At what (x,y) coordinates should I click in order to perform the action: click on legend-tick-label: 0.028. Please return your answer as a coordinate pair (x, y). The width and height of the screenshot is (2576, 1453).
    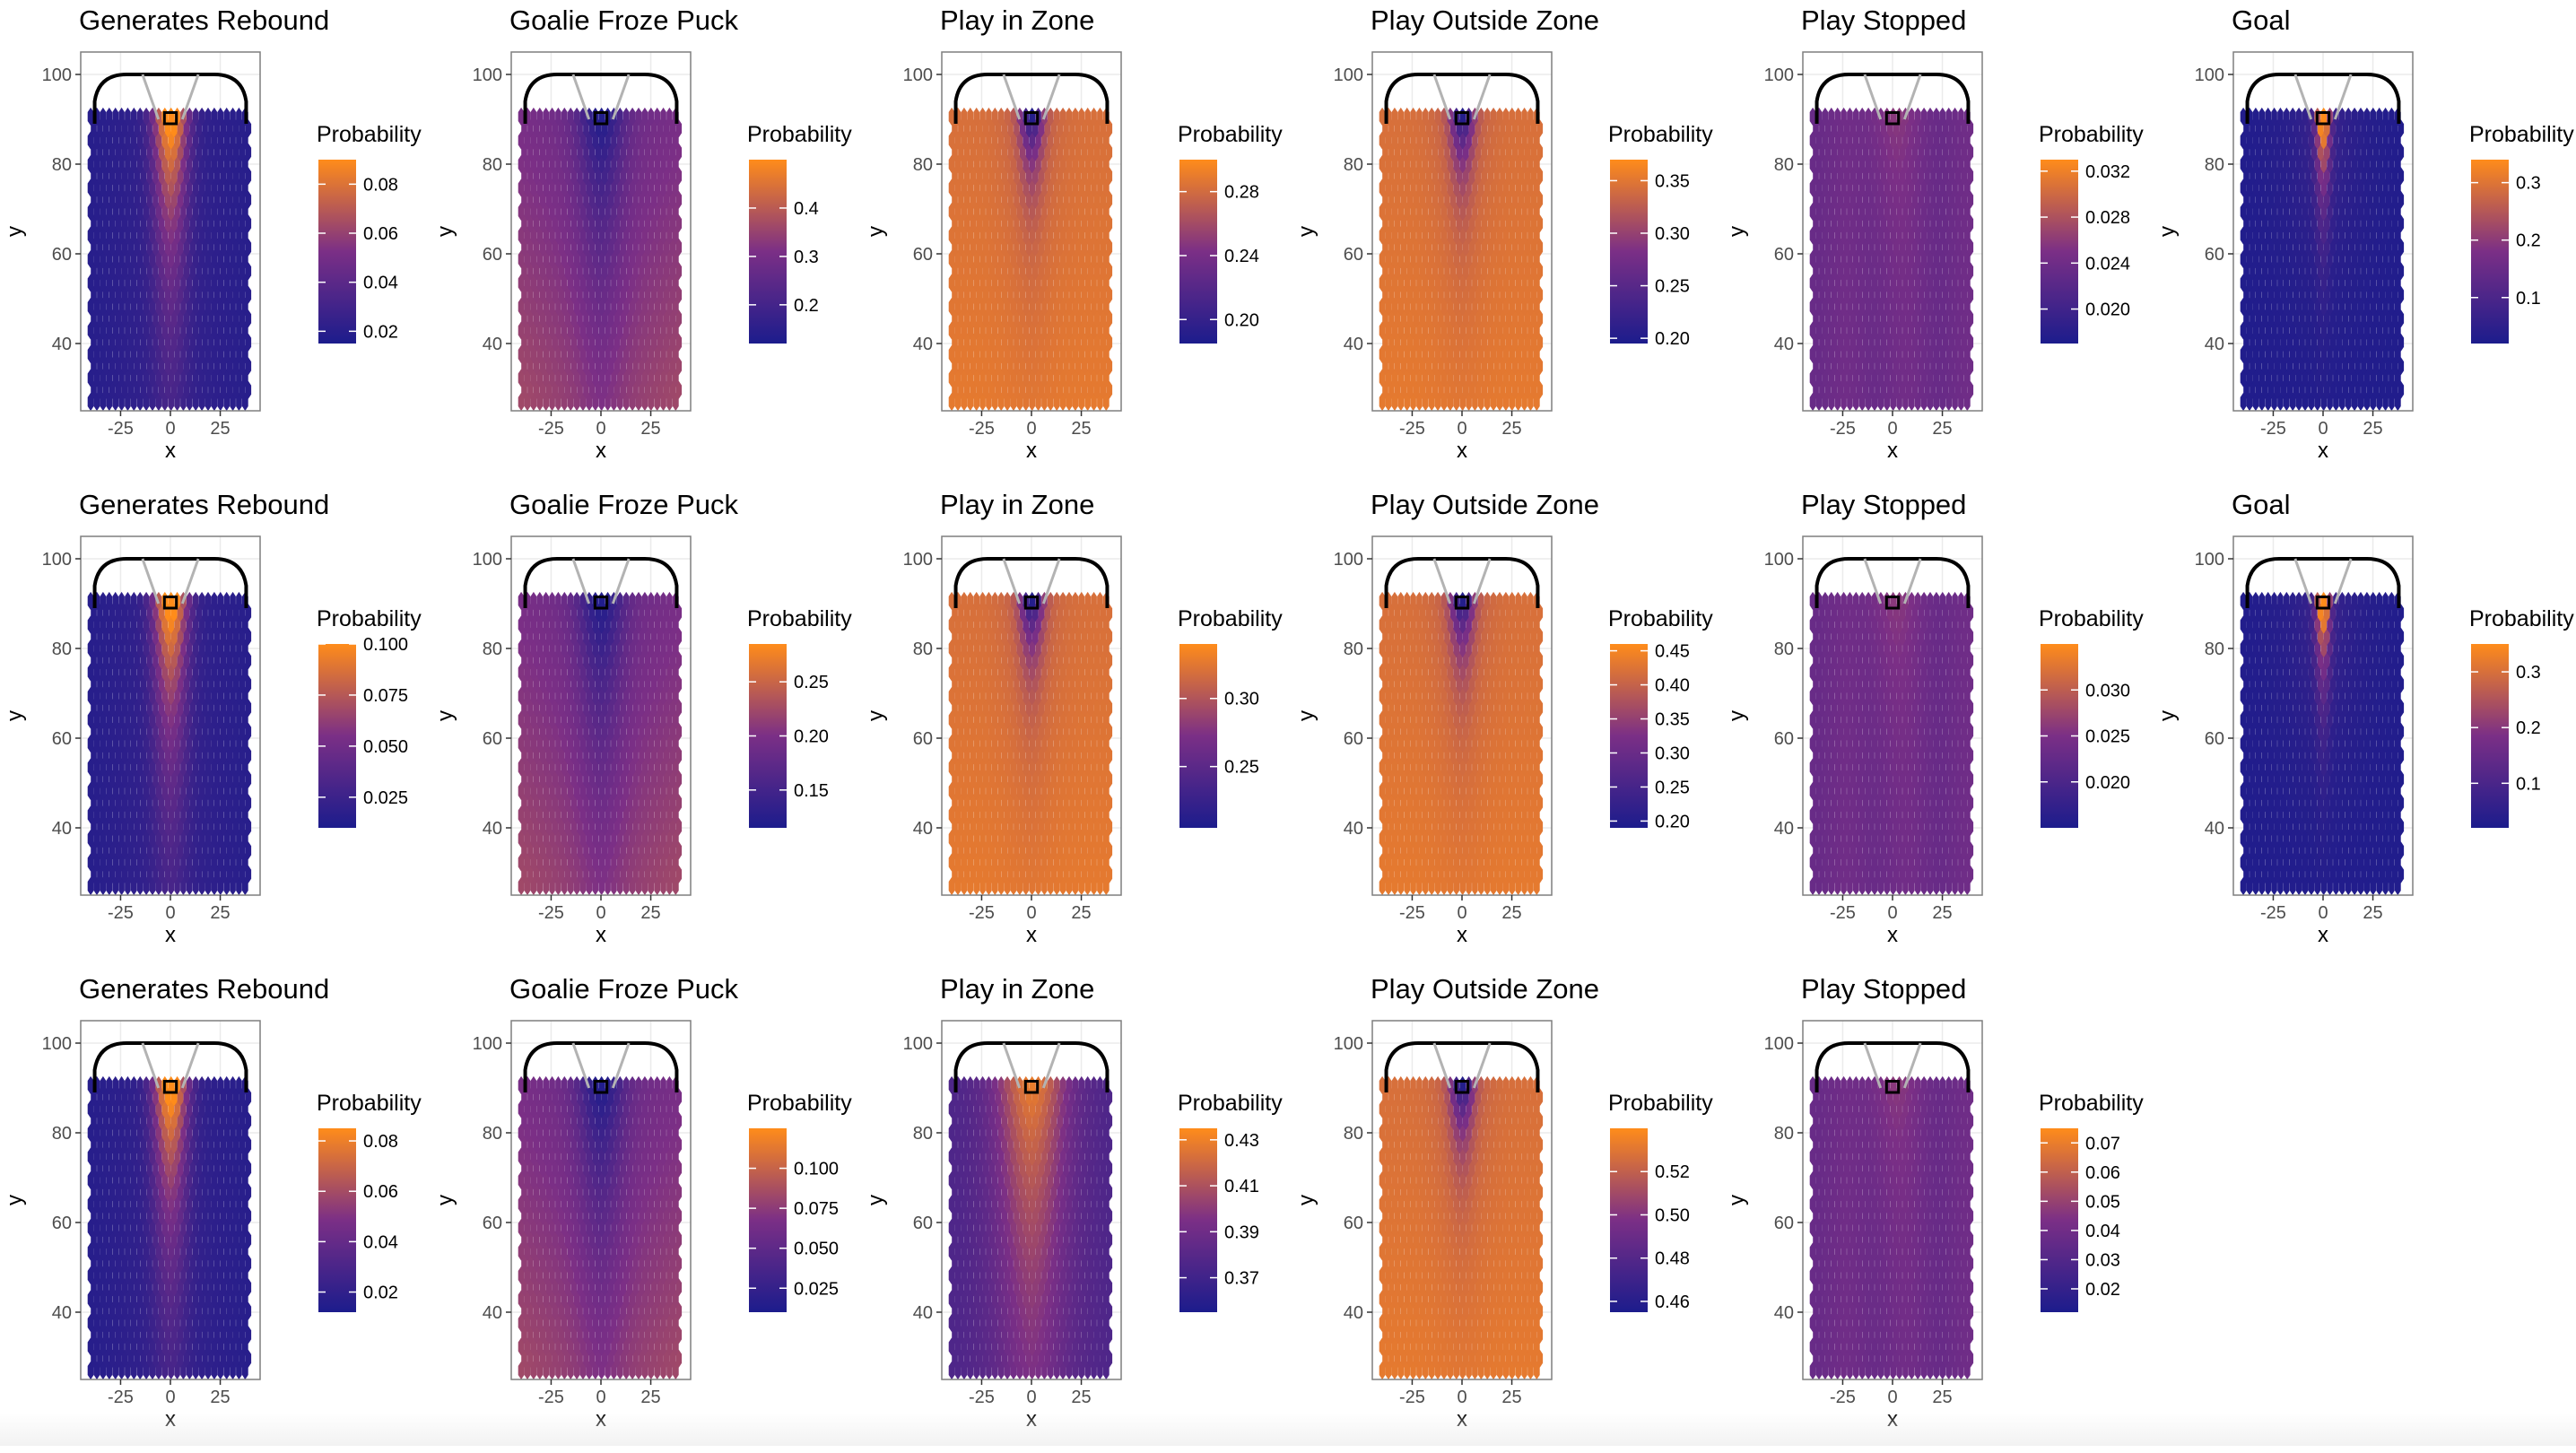
    Looking at the image, I should click on (2107, 218).